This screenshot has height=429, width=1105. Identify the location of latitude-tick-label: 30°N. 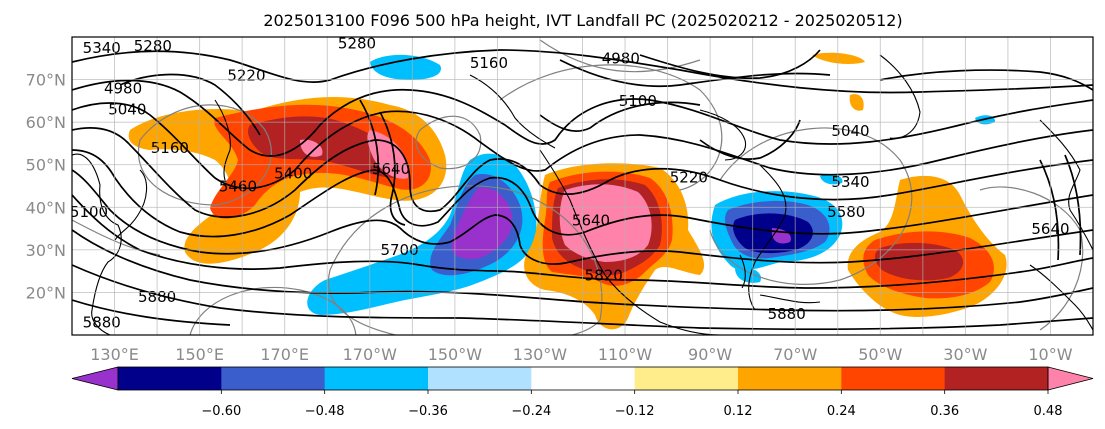
(46, 250).